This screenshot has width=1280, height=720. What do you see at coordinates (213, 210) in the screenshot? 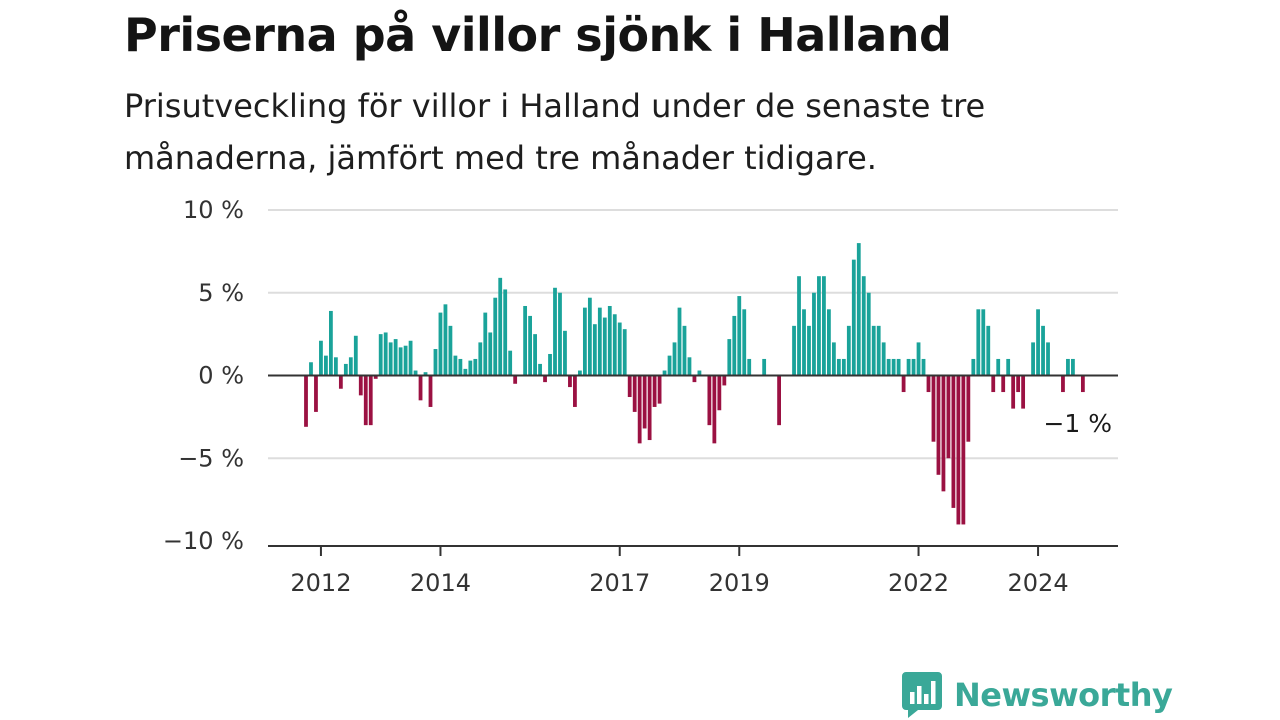
I see `y-tick-label: 10 %` at bounding box center [213, 210].